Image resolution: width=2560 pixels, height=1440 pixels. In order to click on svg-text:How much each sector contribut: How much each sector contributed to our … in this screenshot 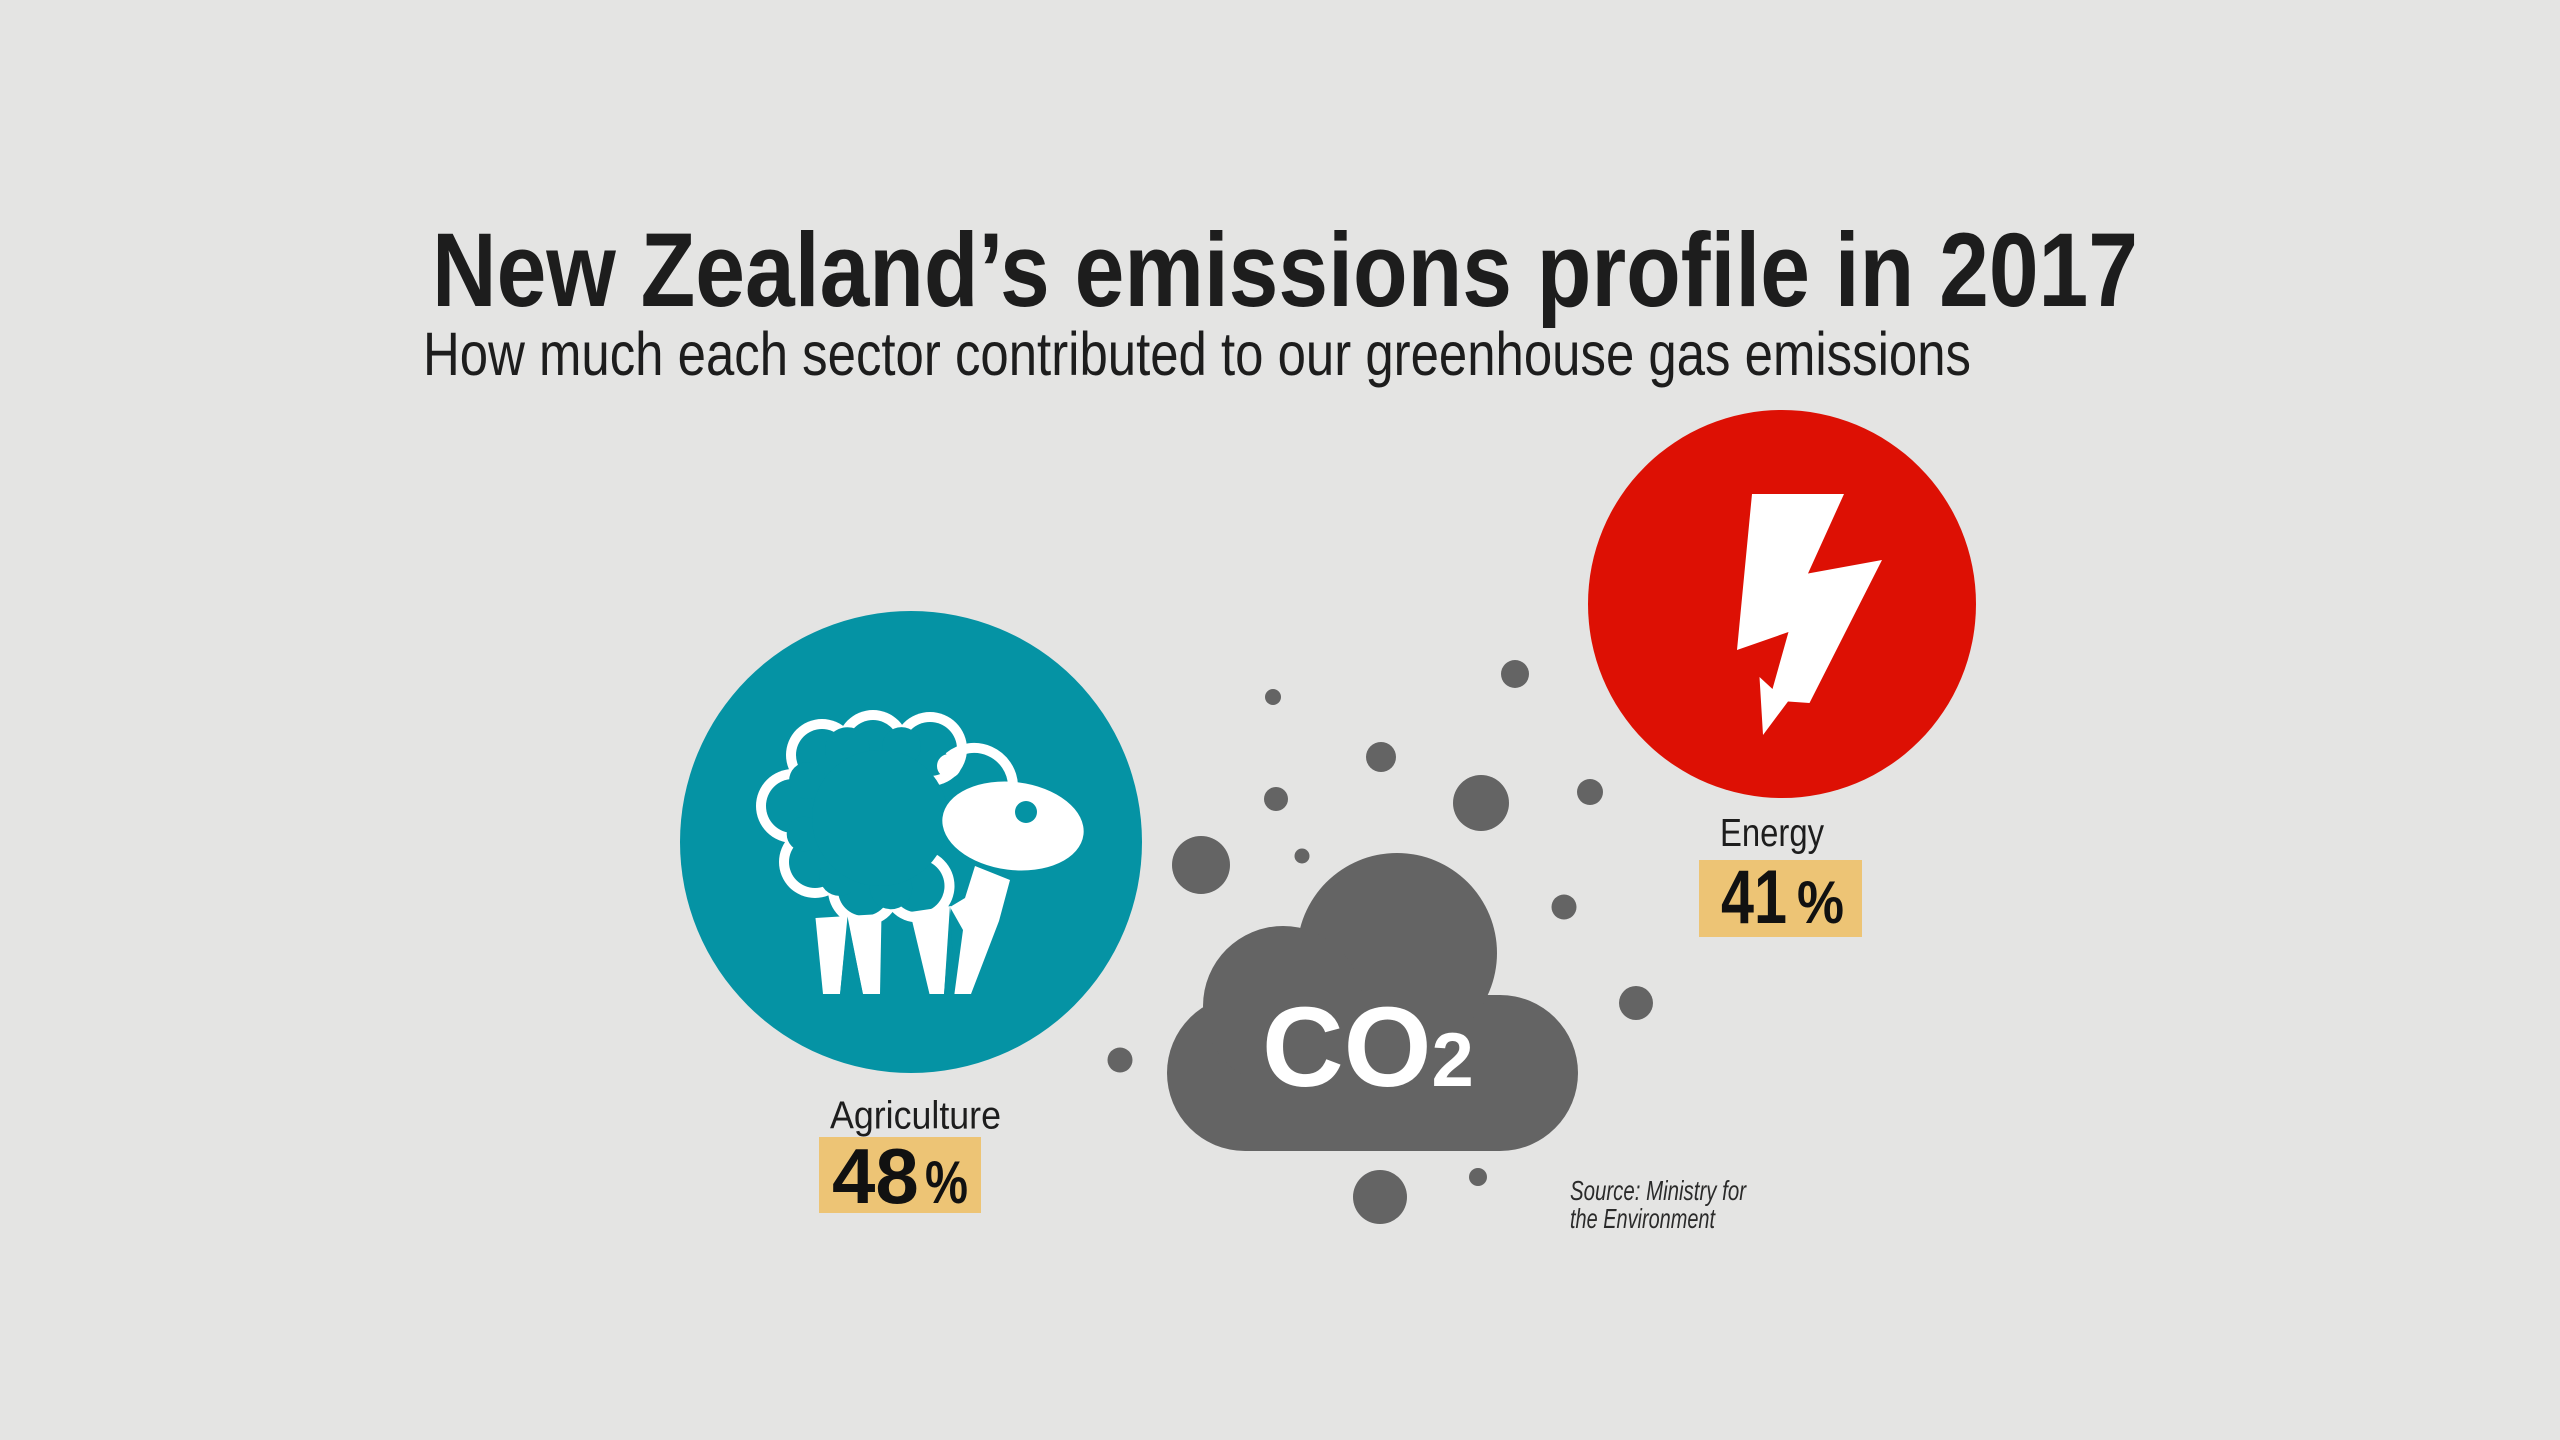, I will do `click(1197, 354)`.